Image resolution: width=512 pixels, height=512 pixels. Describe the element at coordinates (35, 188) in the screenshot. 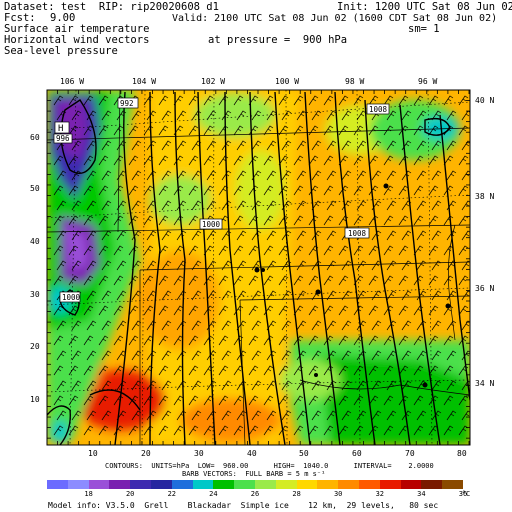

I see `y-tick: 50` at that location.